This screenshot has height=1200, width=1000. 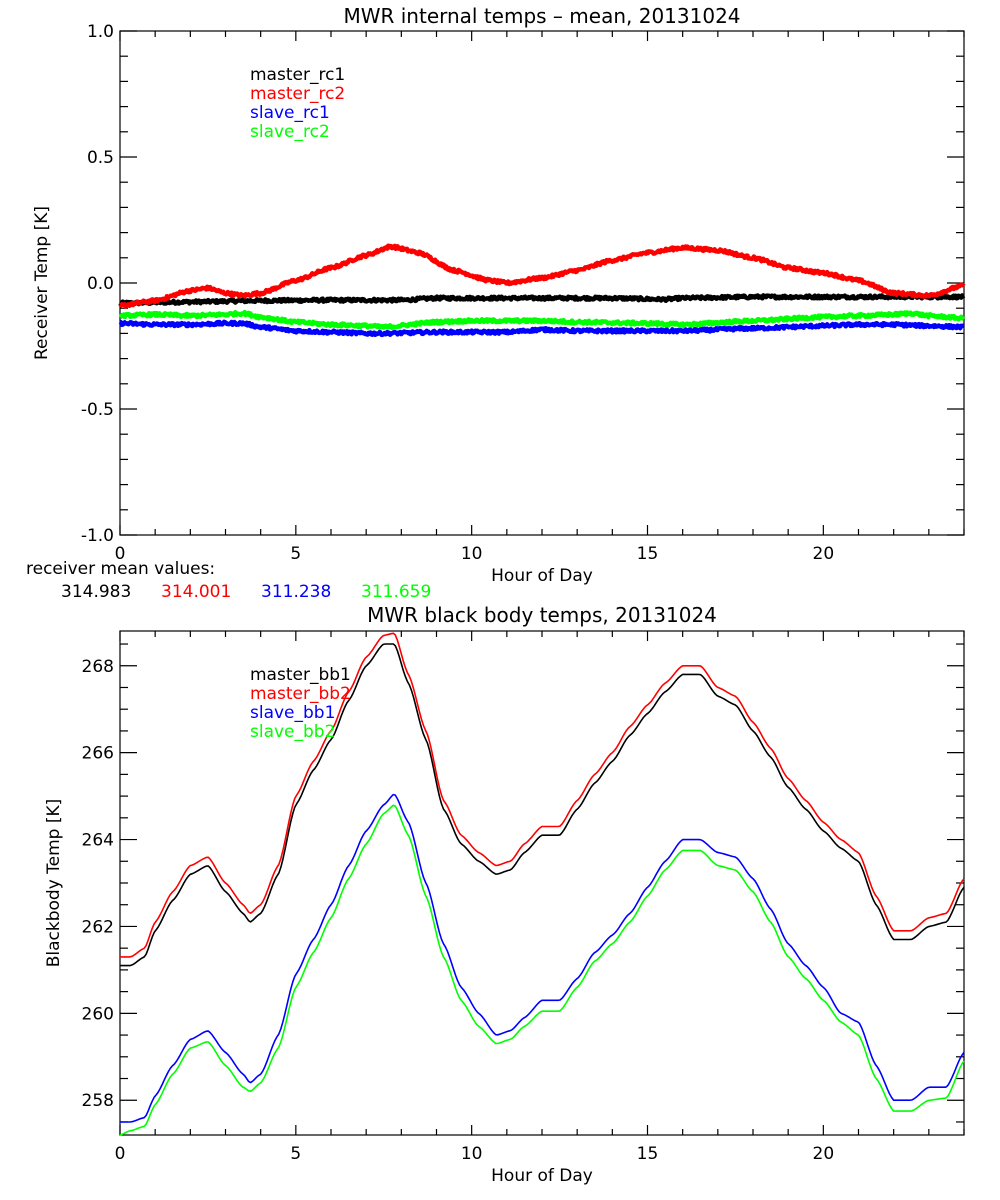 I want to click on legend-slave-bb2: slave_bb2, so click(x=292, y=732).